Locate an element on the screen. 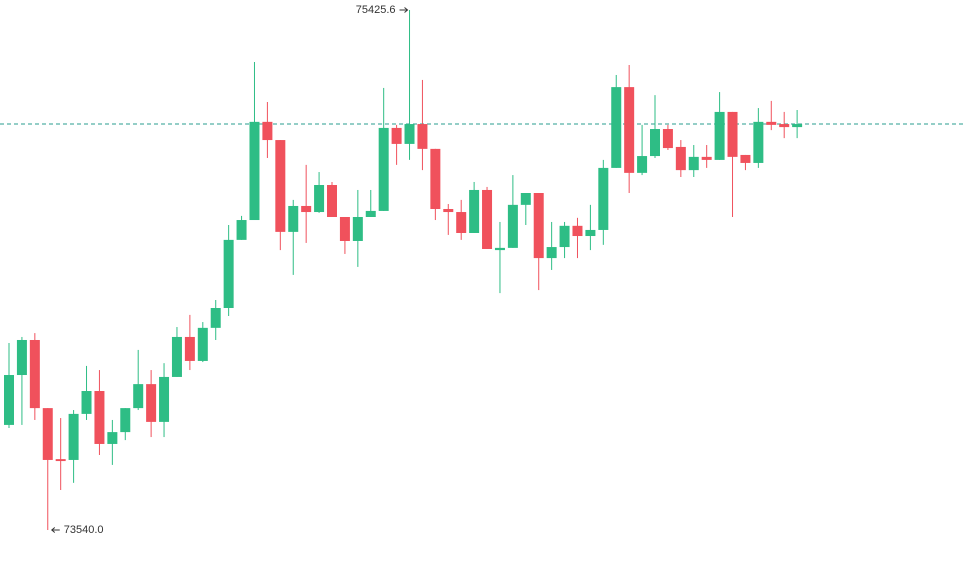  high-annotation: 75425.6 is located at coordinates (376, 10).